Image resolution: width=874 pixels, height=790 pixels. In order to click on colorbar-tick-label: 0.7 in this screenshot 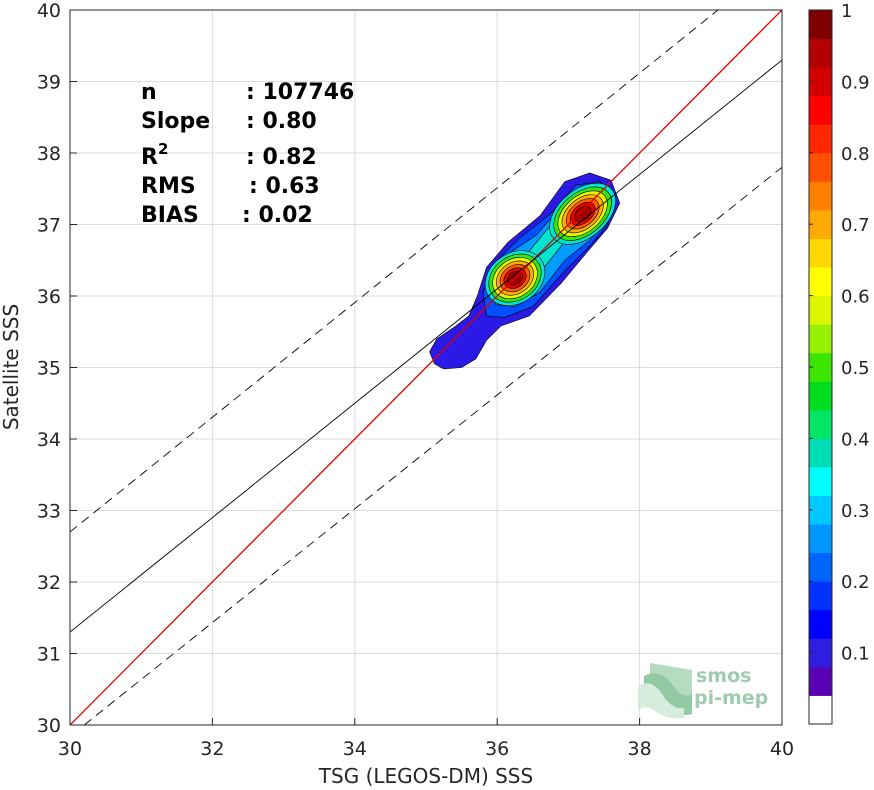, I will do `click(855, 225)`.